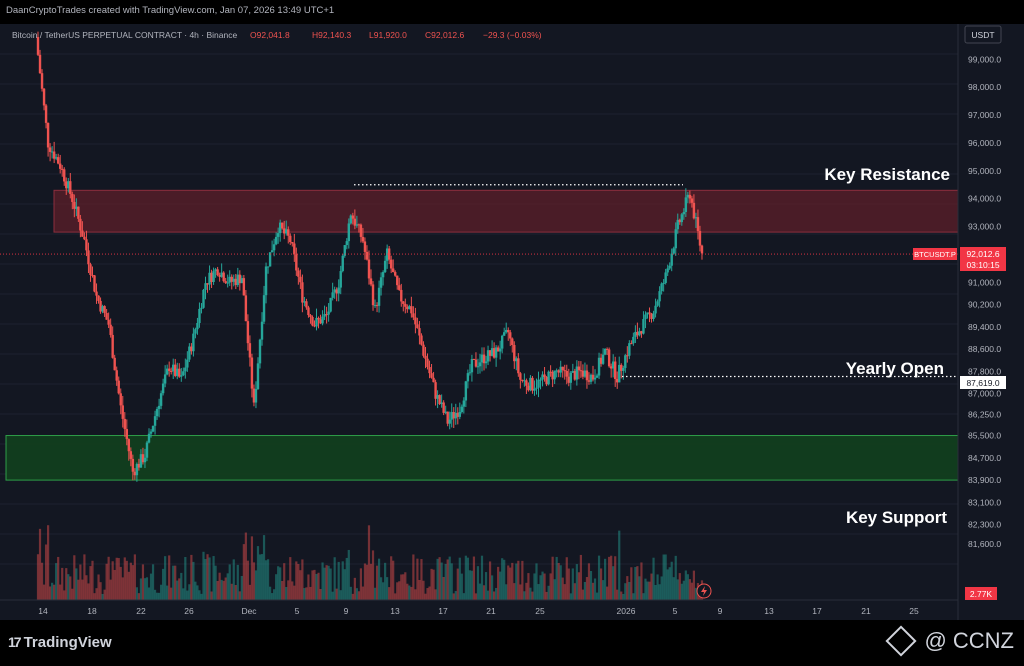 The height and width of the screenshot is (666, 1024). What do you see at coordinates (15, 642) in the screenshot?
I see `tradingview-logo-icon: 17` at bounding box center [15, 642].